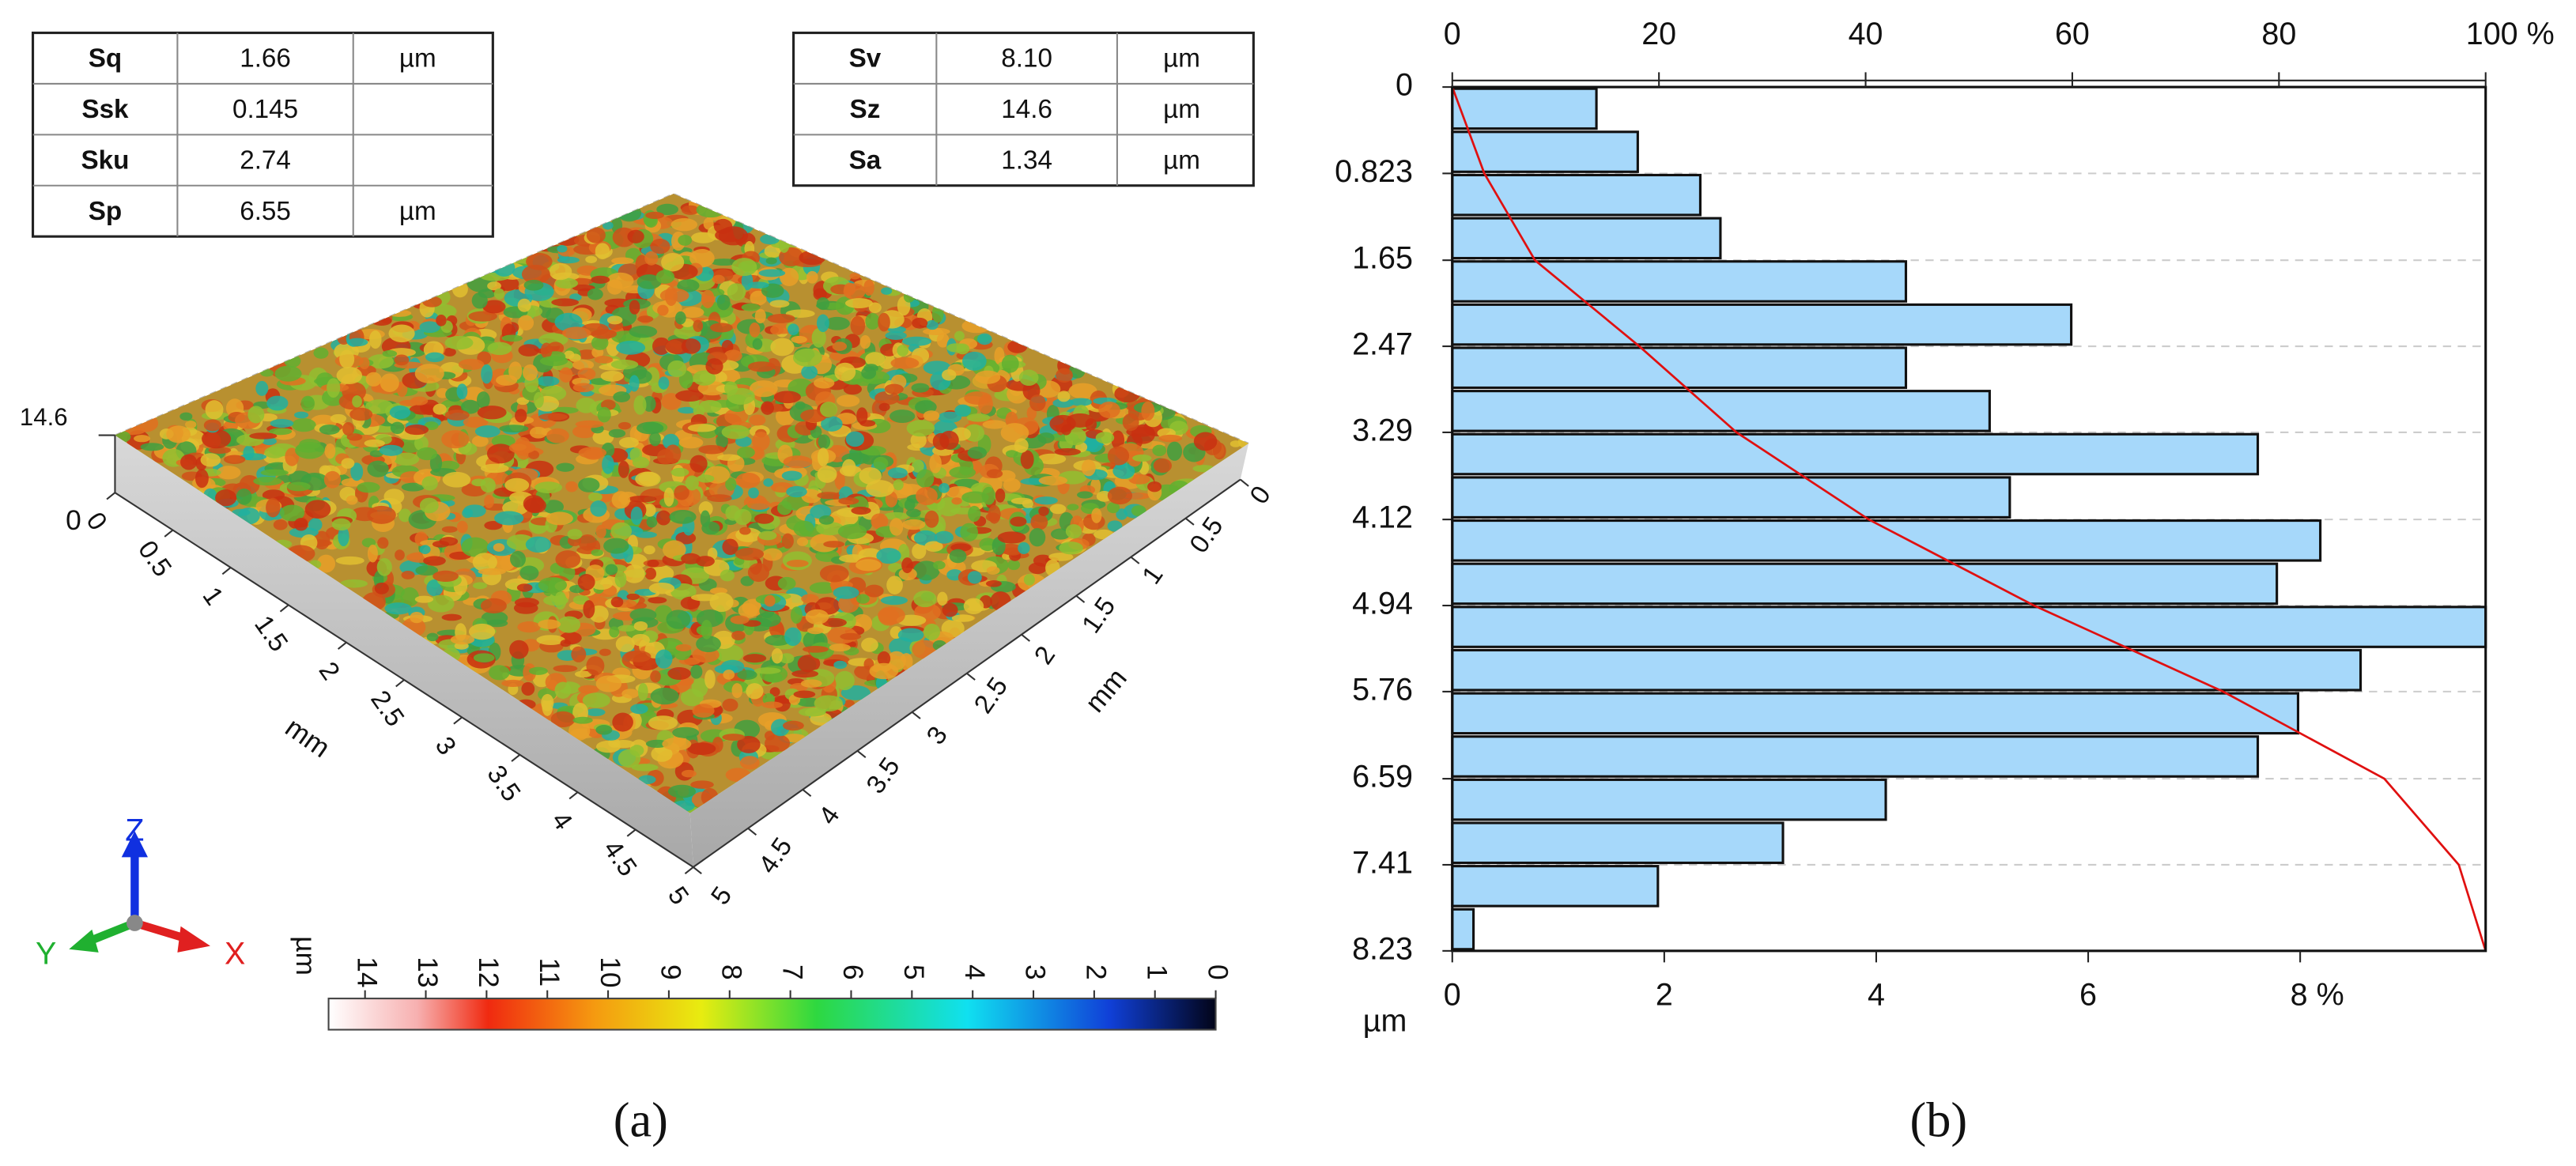 The height and width of the screenshot is (1166, 2576). Describe the element at coordinates (1096, 972) in the screenshot. I see `colorbar-label: 2` at that location.